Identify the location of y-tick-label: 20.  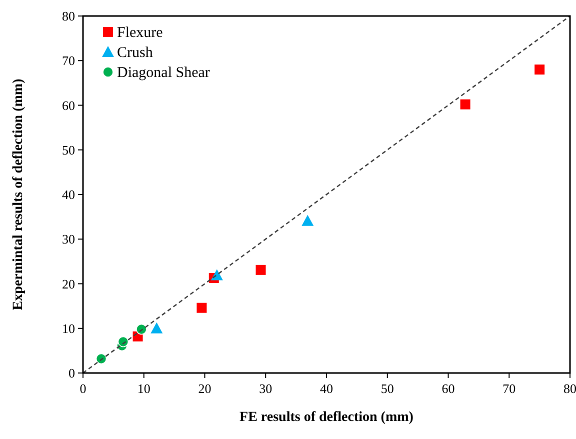
(68, 284).